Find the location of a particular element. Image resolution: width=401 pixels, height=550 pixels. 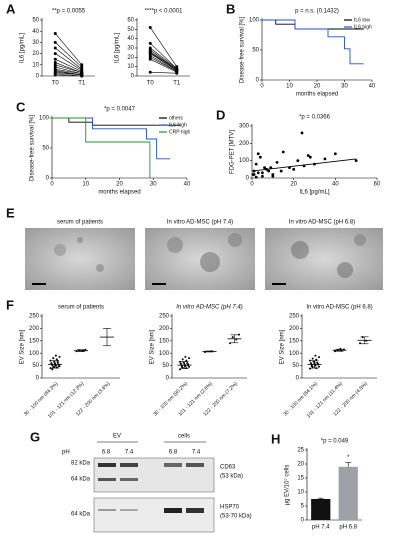

y-tick-label: 40 is located at coordinates (35, 32).